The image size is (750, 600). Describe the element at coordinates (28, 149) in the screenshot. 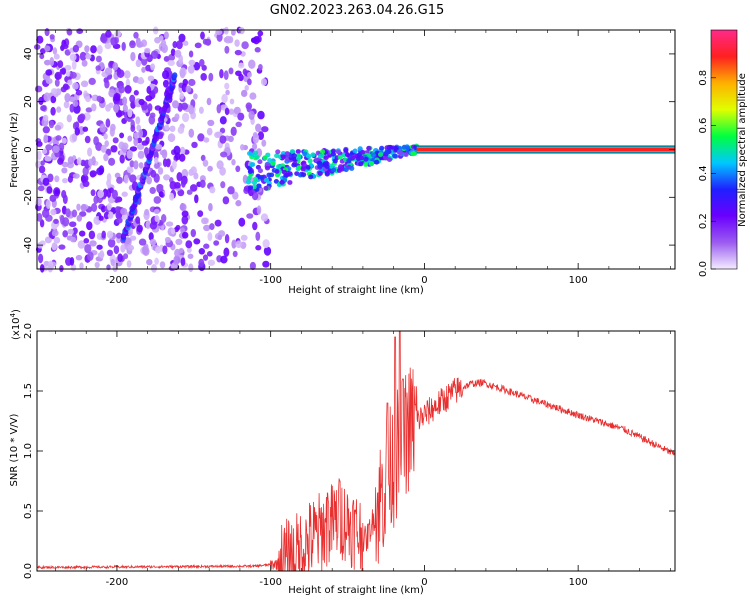

I see `spectrogram-y-tick-label: 0` at that location.